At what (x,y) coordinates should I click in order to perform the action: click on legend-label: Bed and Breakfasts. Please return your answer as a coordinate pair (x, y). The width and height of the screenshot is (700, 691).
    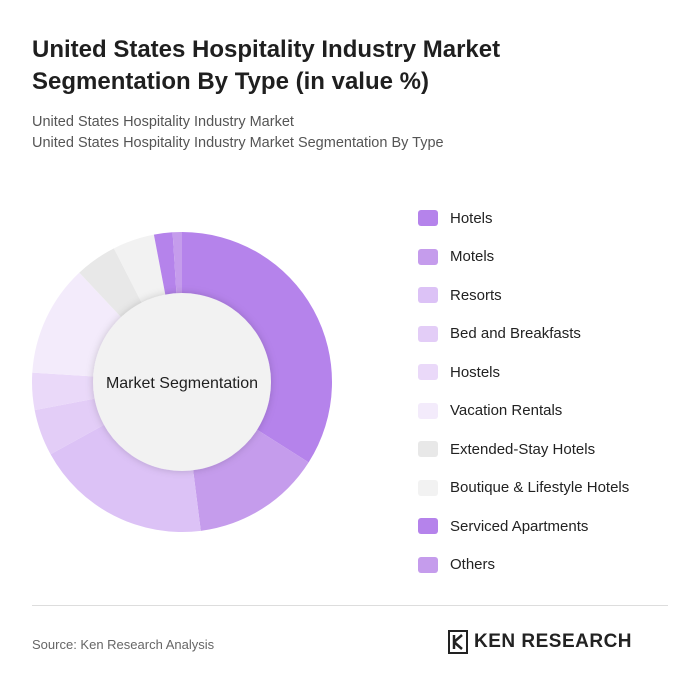
    Looking at the image, I should click on (515, 334).